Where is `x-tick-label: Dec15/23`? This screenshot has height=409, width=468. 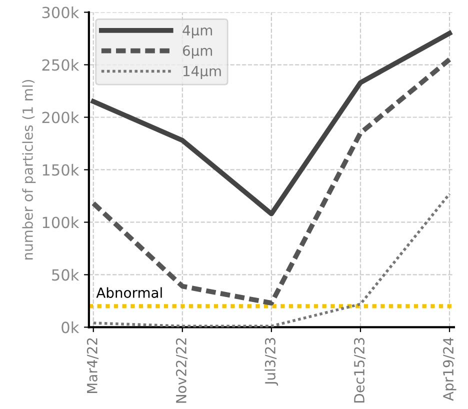
x-tick-label: Dec15/23 is located at coordinates (360, 370).